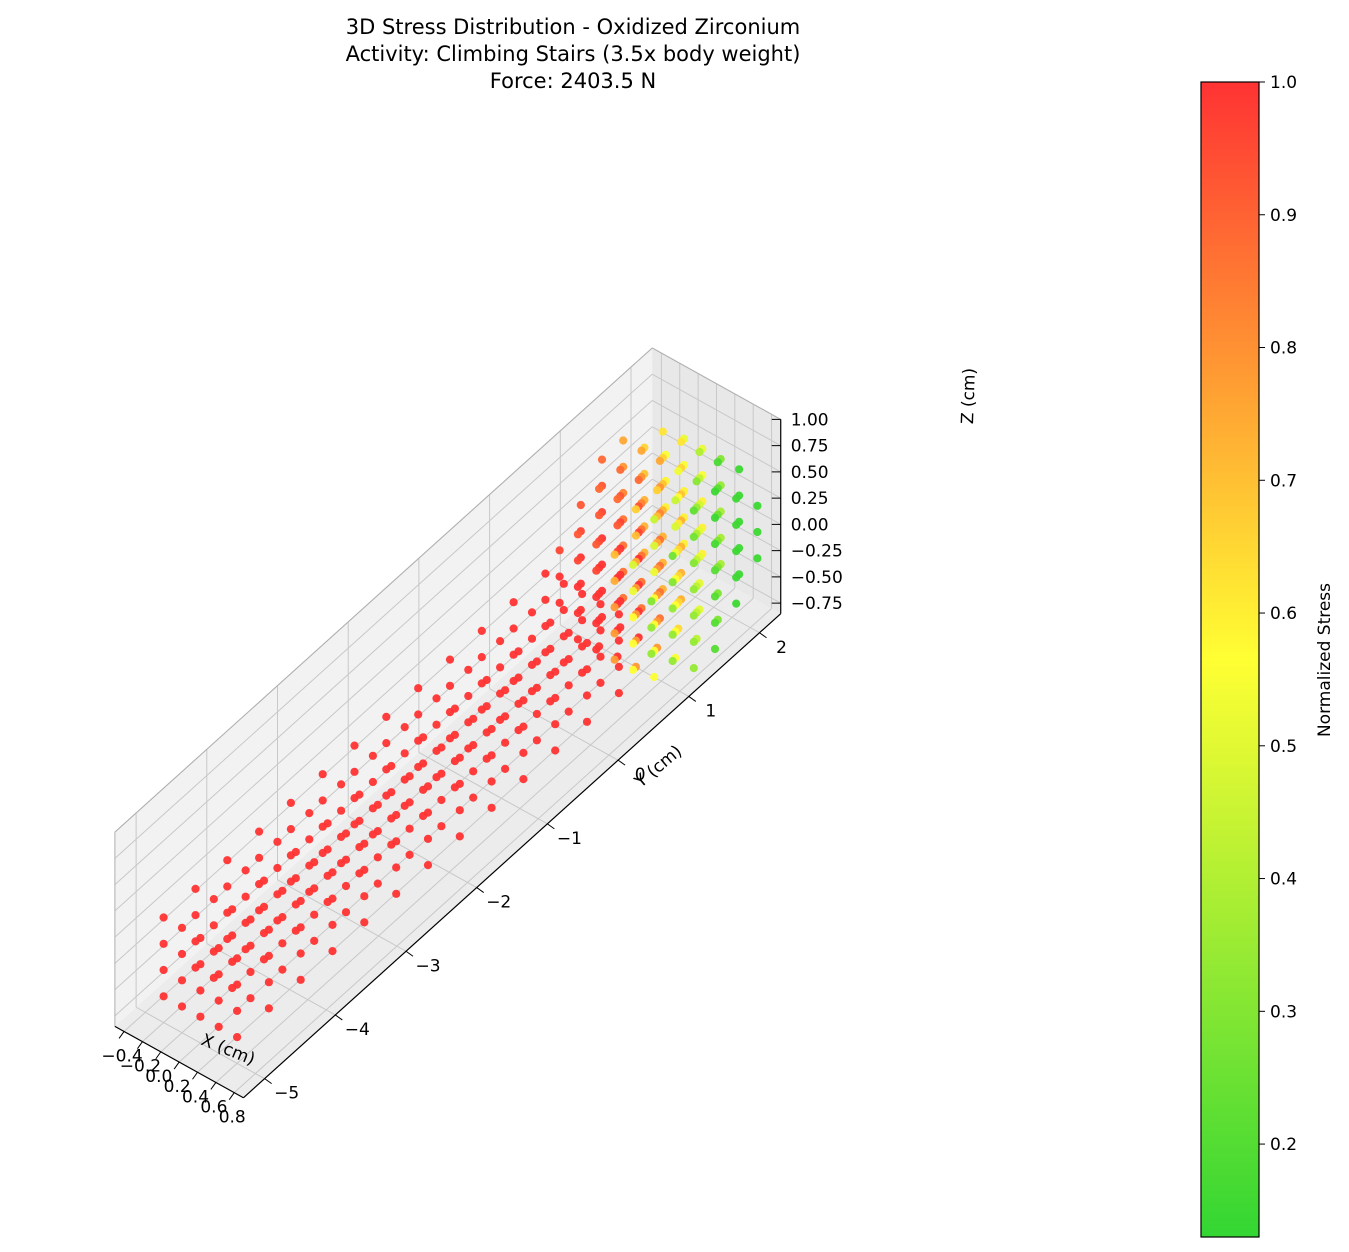 The height and width of the screenshot is (1252, 1349). What do you see at coordinates (640, 775) in the screenshot?
I see `y-tick-label: 0` at bounding box center [640, 775].